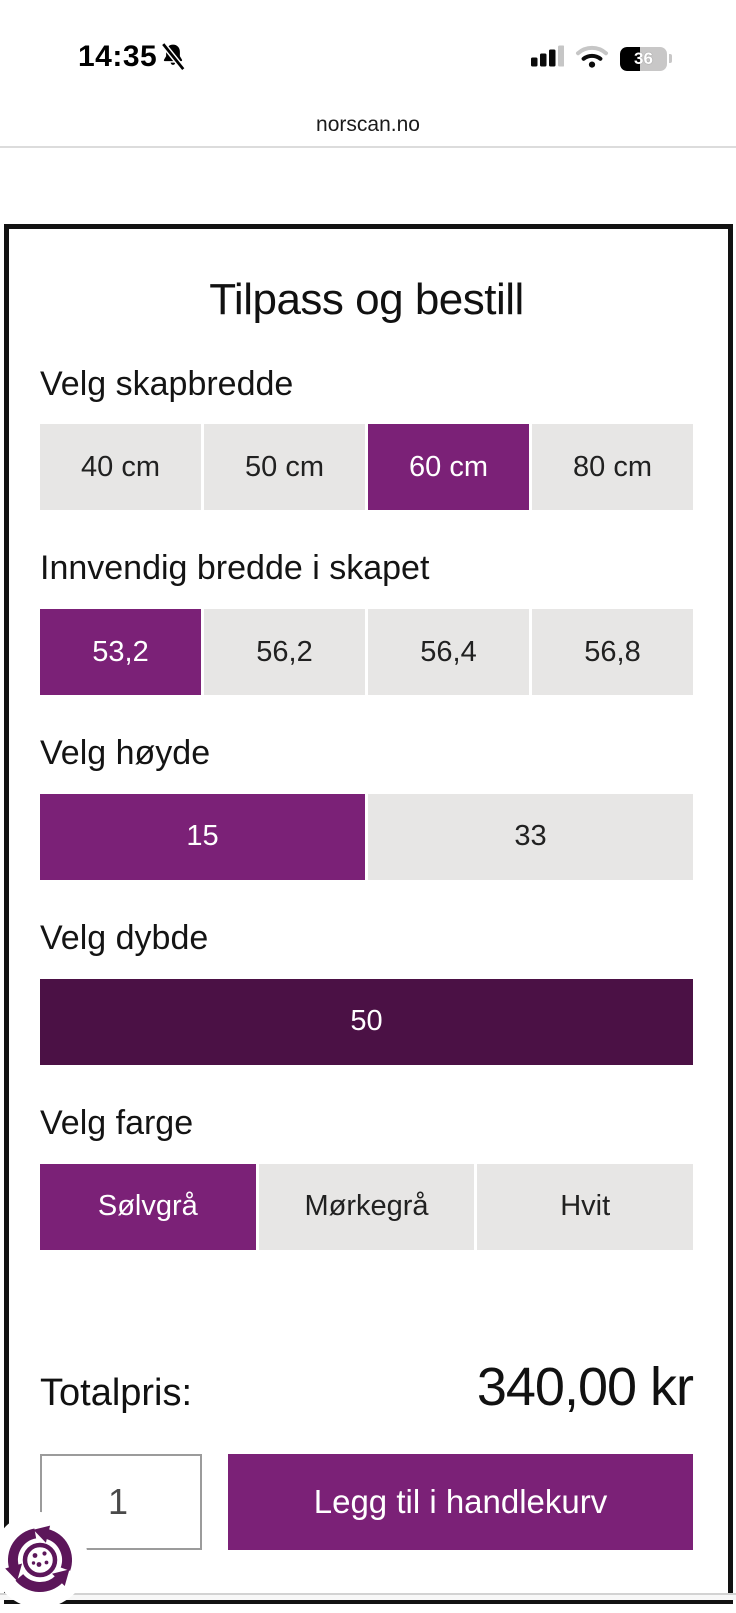 The width and height of the screenshot is (736, 1613). Describe the element at coordinates (366, 467) in the screenshot. I see `option-group-skapbredde: 40 cm 50 cm 60 cm 80 cm` at that location.